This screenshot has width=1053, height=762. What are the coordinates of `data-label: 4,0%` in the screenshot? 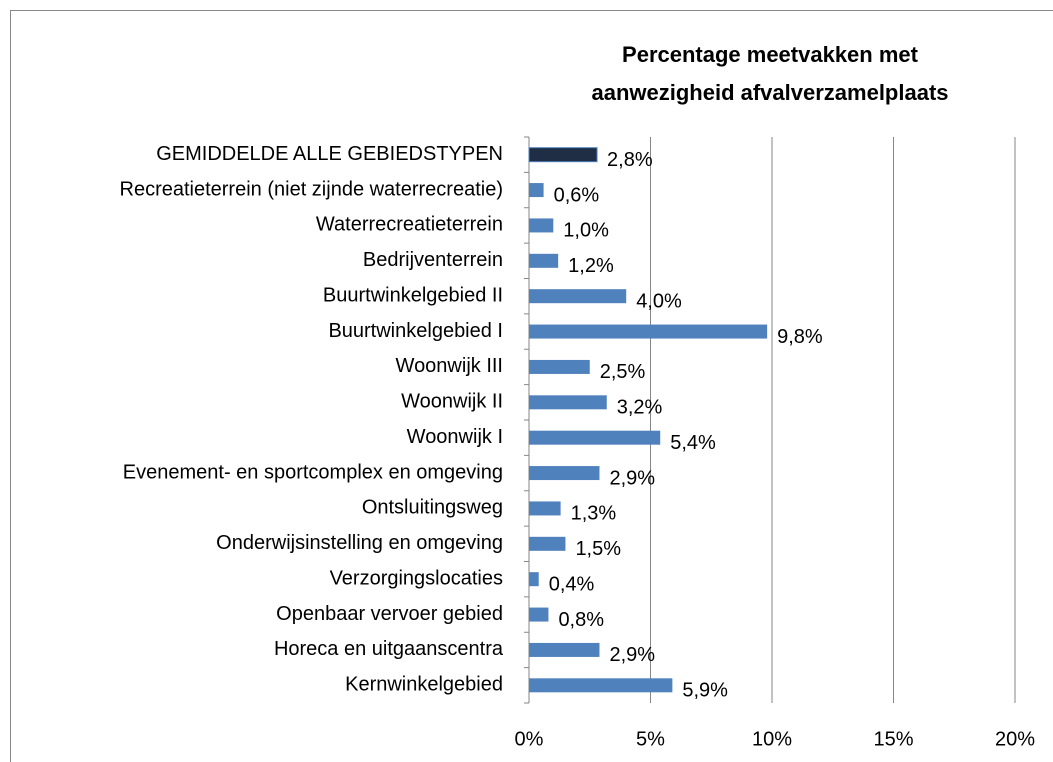 It's located at (659, 301).